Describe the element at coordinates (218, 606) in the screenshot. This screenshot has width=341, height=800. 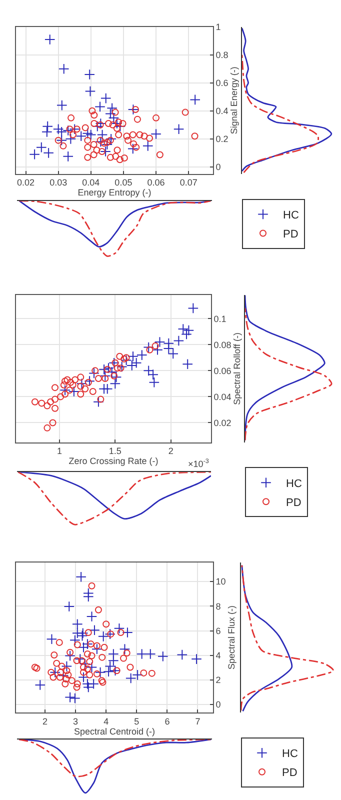
I see `y-tick-label: 8` at that location.